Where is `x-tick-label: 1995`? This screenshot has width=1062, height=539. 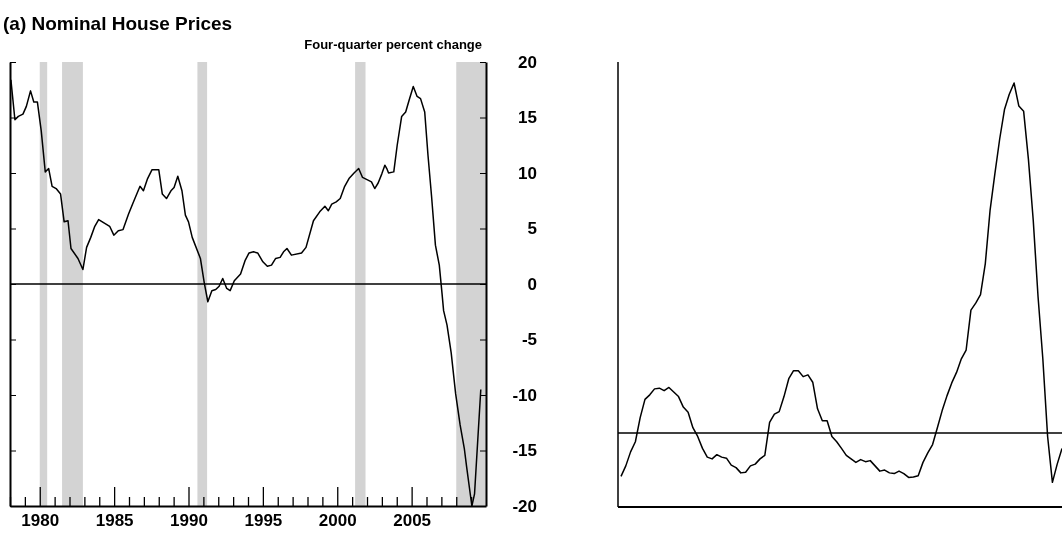 x-tick-label: 1995 is located at coordinates (263, 521).